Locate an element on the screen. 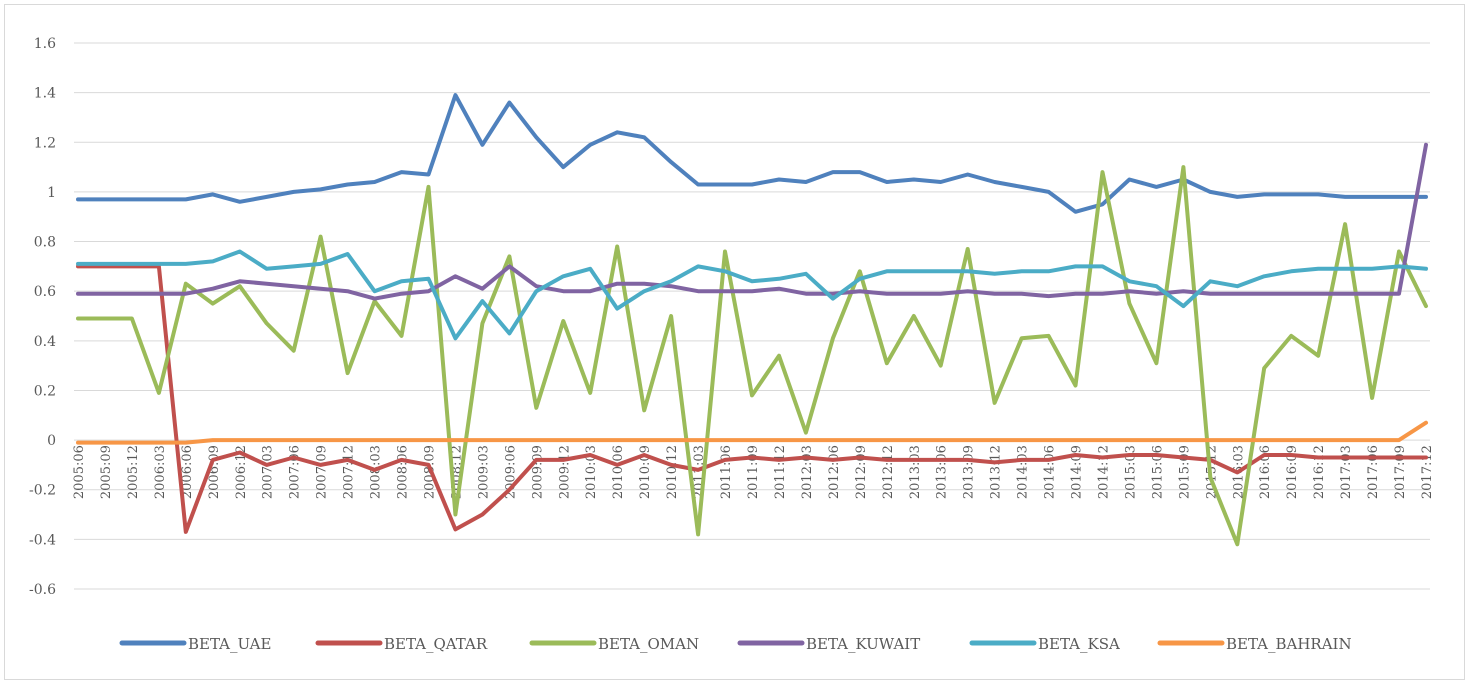 The width and height of the screenshot is (1471, 686). x-tick-label: 2011:09 is located at coordinates (753, 472).